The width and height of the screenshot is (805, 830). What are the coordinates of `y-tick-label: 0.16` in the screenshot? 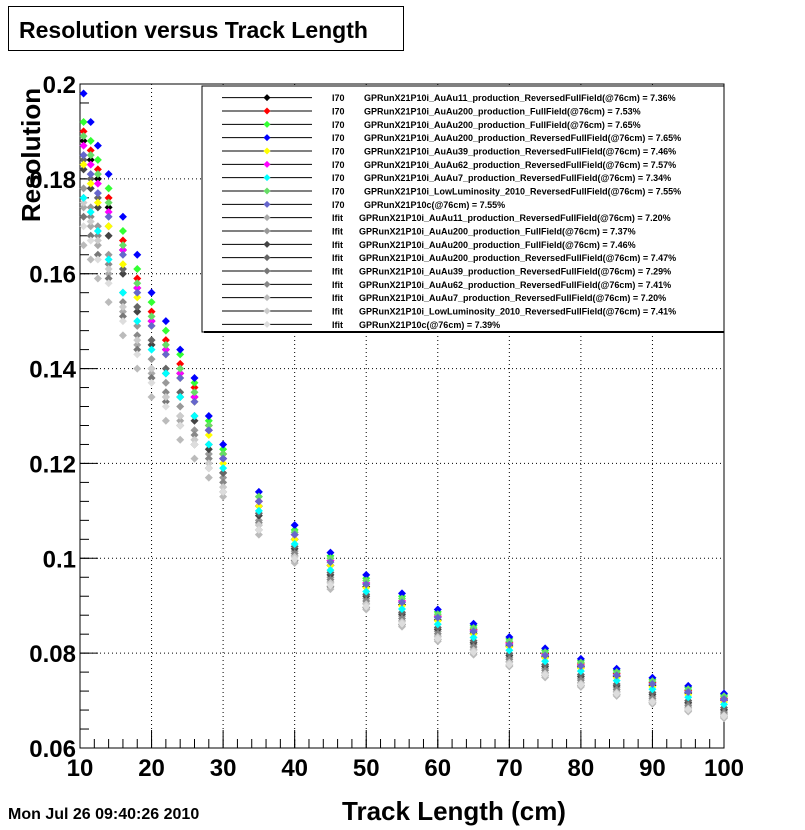 It's located at (52, 275).